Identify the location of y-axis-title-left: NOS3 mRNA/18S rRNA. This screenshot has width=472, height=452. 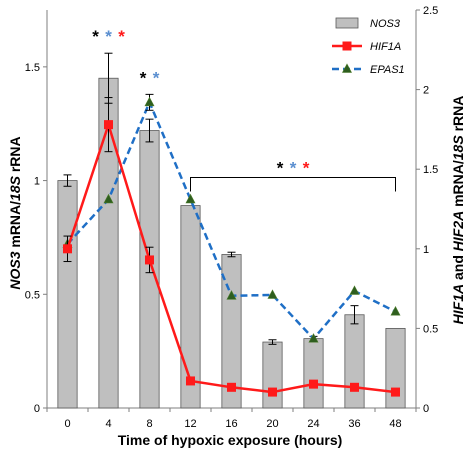
(15, 212).